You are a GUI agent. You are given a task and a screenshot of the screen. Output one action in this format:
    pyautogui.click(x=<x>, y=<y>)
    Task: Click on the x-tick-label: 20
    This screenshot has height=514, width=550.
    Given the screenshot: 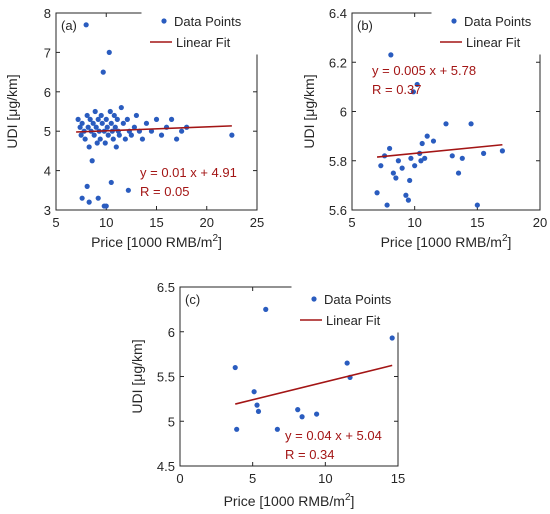 What is the action you would take?
    pyautogui.click(x=540, y=222)
    